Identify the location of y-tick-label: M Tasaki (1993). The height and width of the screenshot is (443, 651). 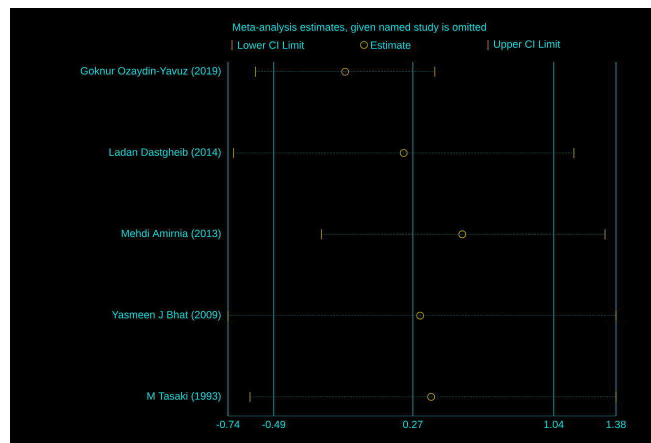
(184, 397).